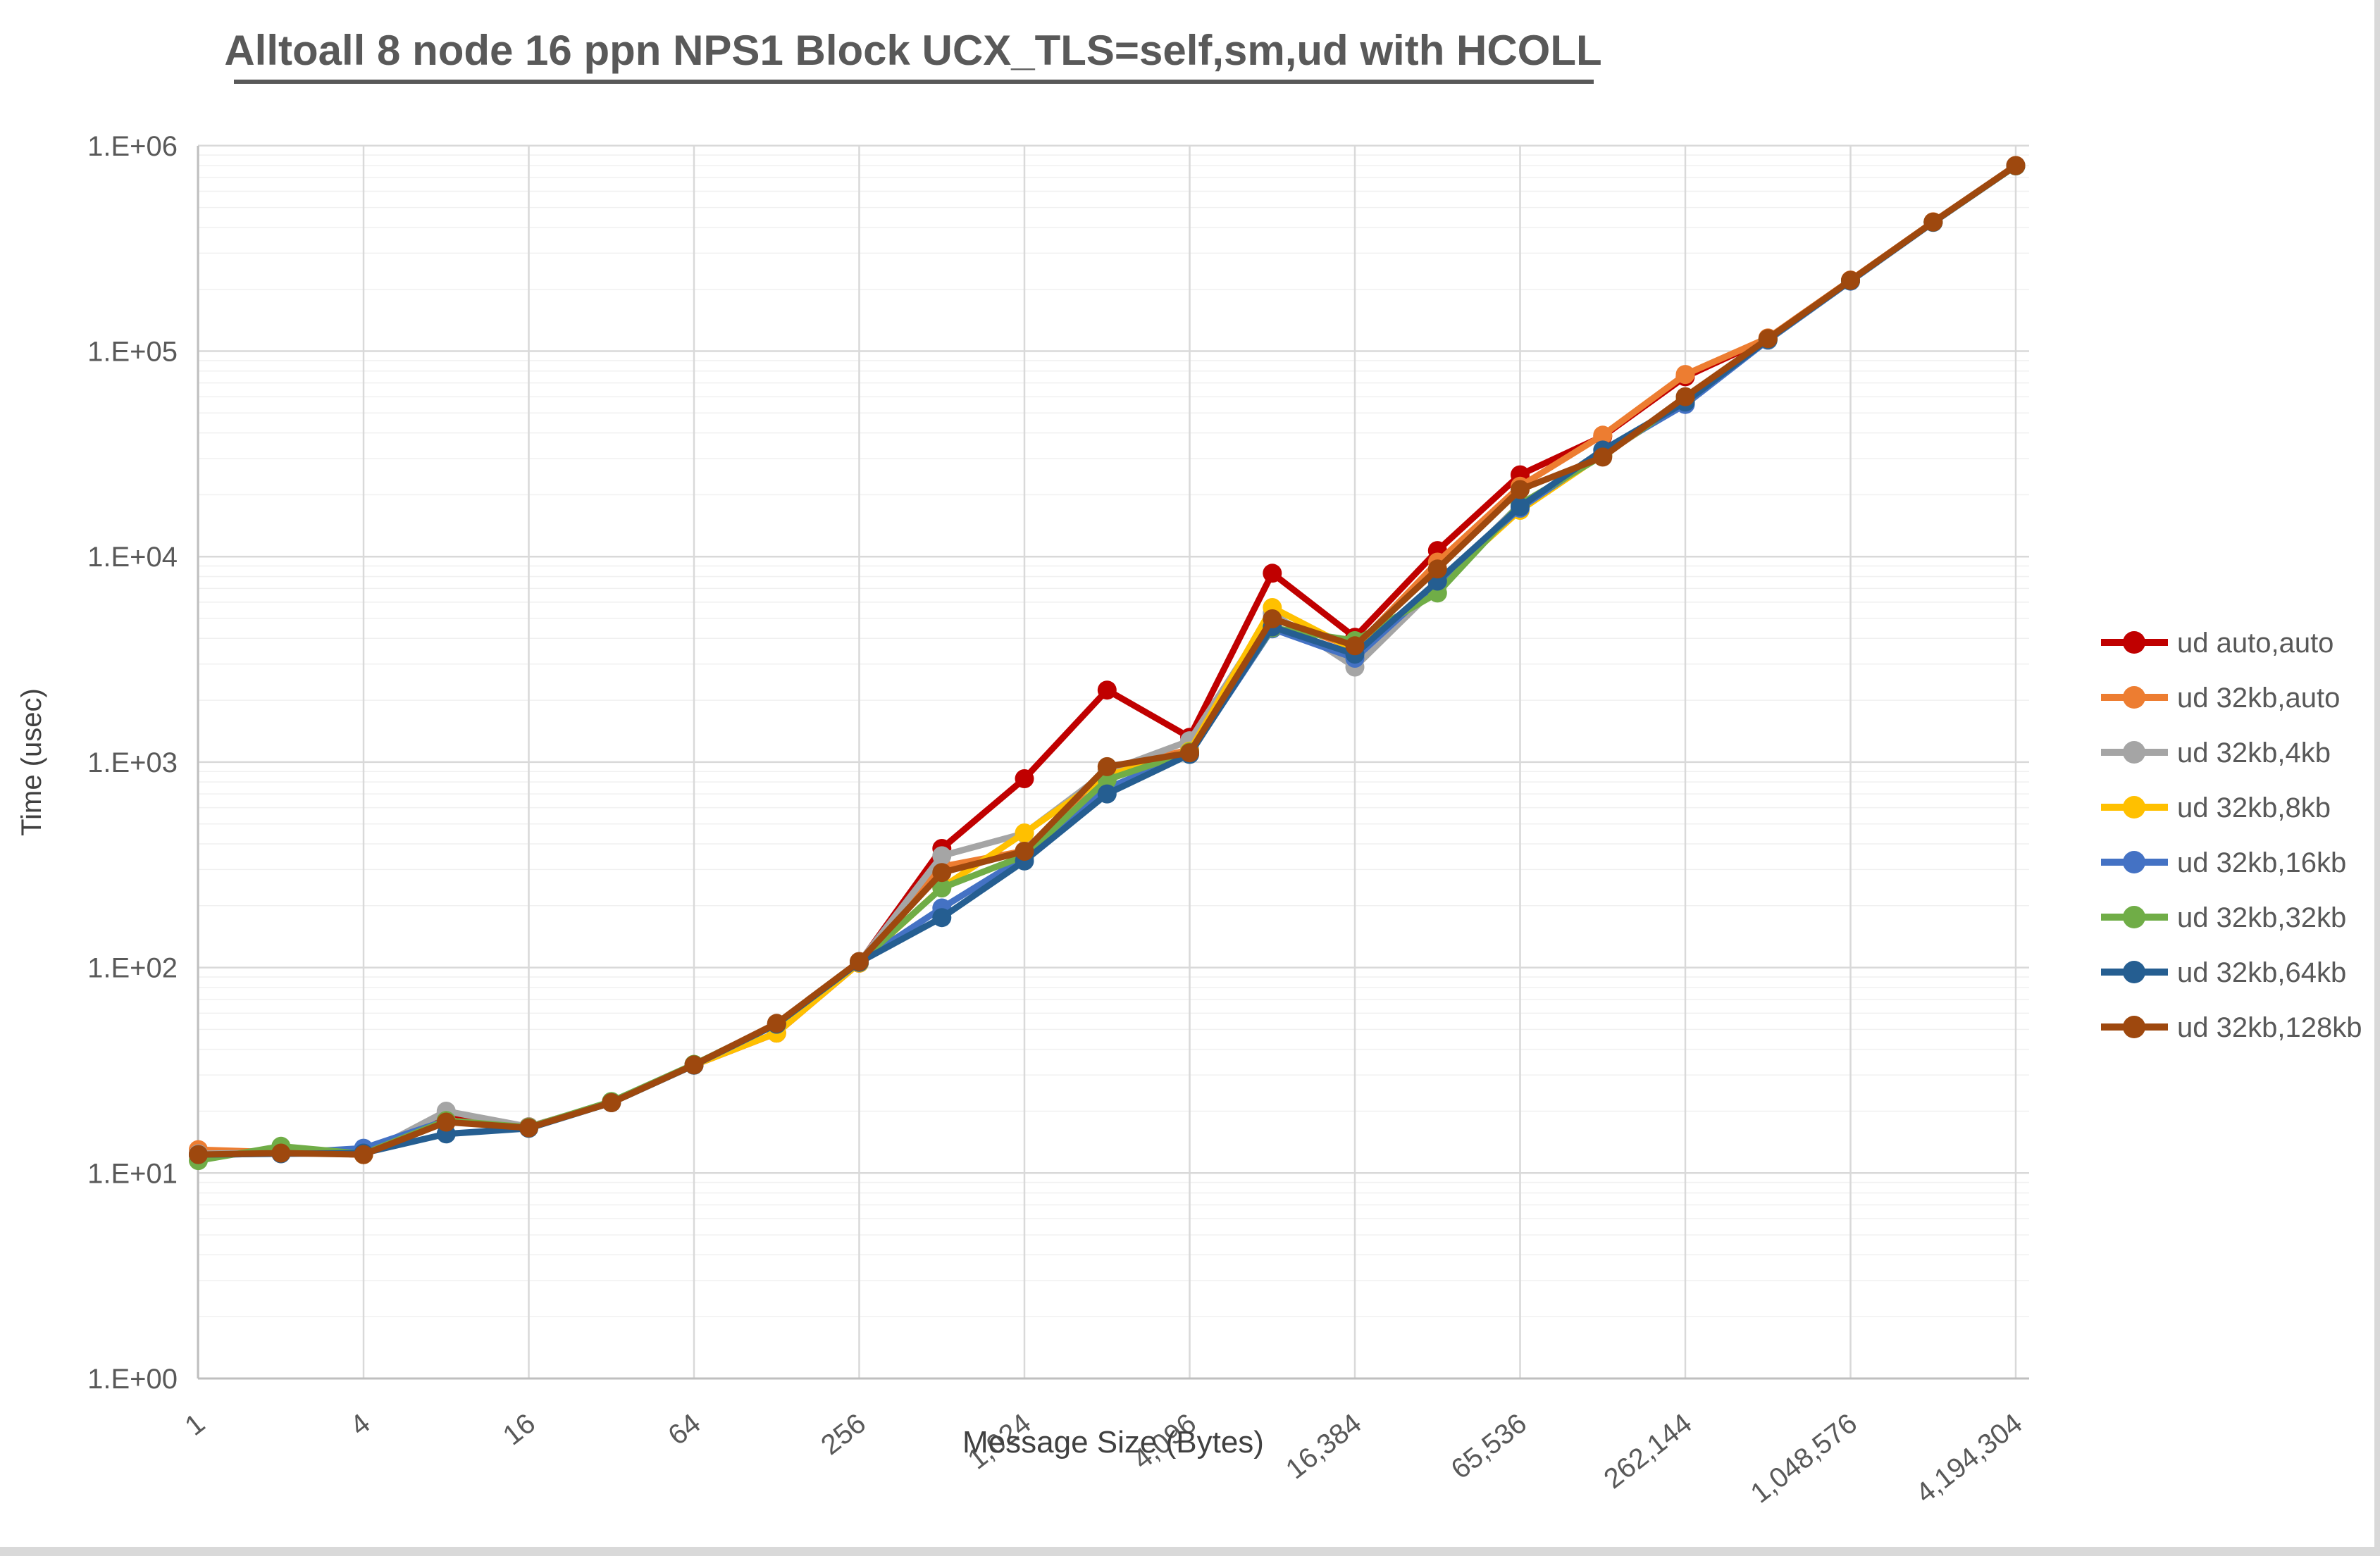  Describe the element at coordinates (2269, 1027) in the screenshot. I see `legend-label: ud 32kb,128kb` at that location.